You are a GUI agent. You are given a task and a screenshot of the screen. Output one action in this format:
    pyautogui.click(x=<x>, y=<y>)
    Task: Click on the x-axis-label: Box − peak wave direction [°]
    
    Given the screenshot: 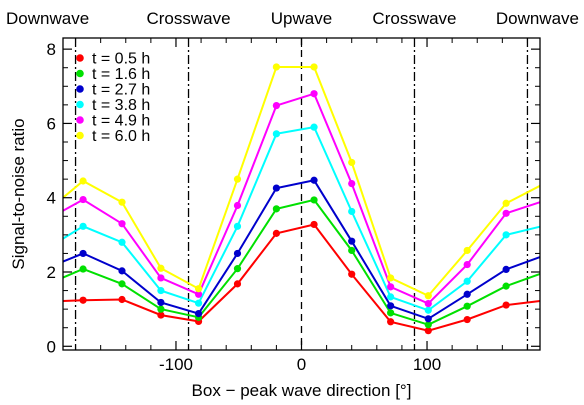 What is the action you would take?
    pyautogui.click(x=302, y=390)
    